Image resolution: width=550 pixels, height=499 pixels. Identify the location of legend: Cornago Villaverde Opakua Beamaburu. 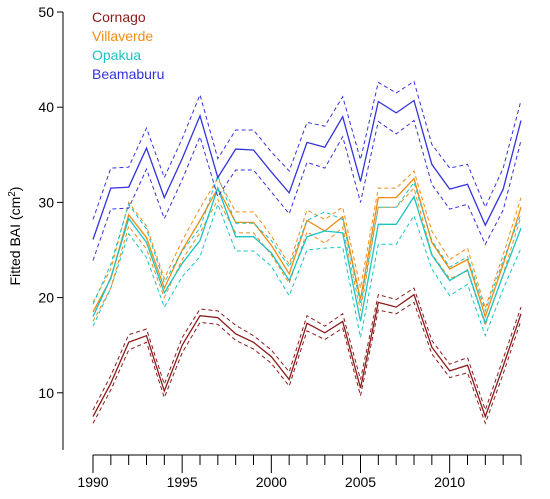
(128, 45).